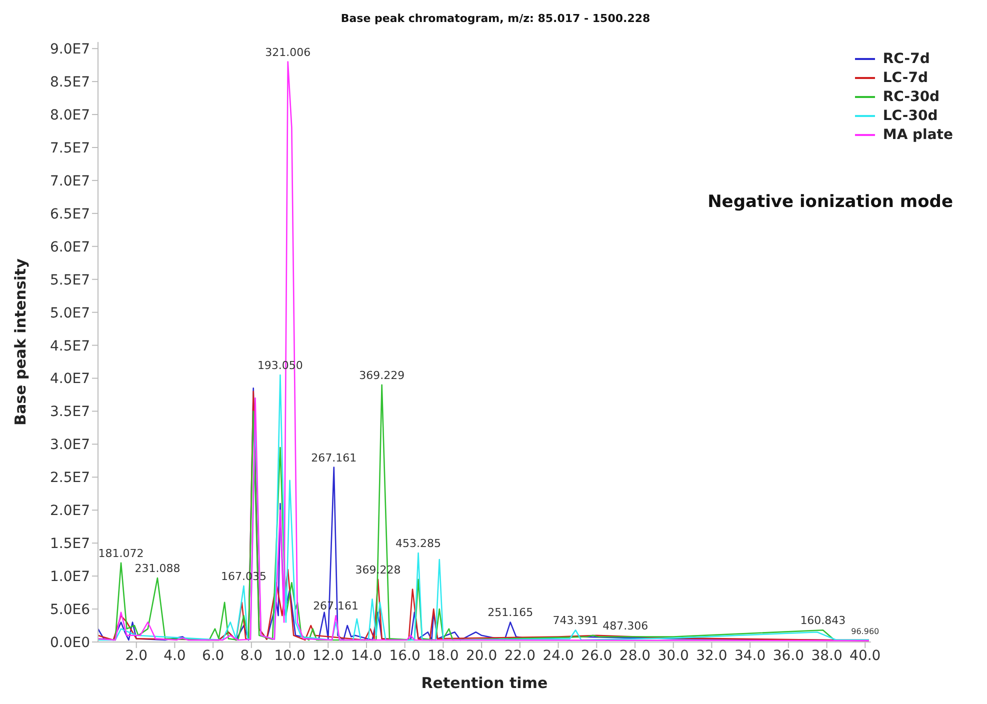 Image resolution: width=987 pixels, height=704 pixels. I want to click on annotation: 267.161, so click(334, 457).